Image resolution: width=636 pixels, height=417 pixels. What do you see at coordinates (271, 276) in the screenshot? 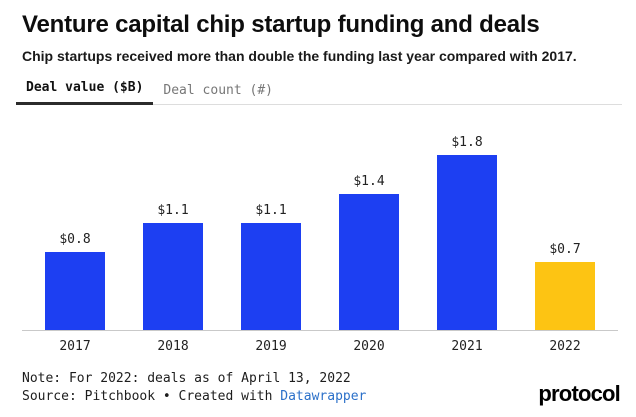
I see `bar-2019` at bounding box center [271, 276].